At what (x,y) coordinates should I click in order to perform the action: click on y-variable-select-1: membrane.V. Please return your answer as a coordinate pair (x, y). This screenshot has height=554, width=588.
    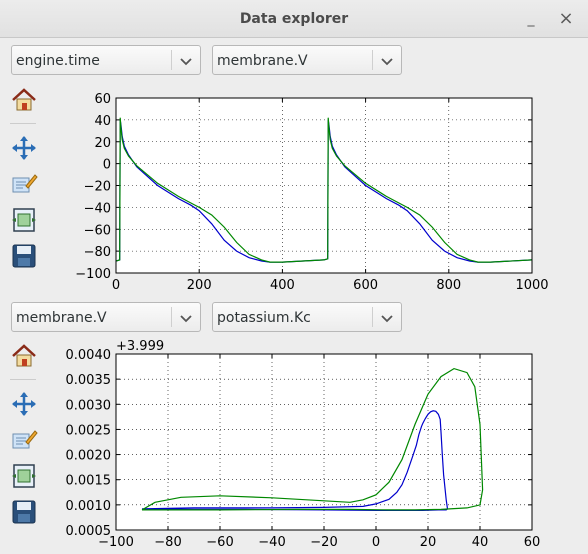
    Looking at the image, I should click on (307, 60).